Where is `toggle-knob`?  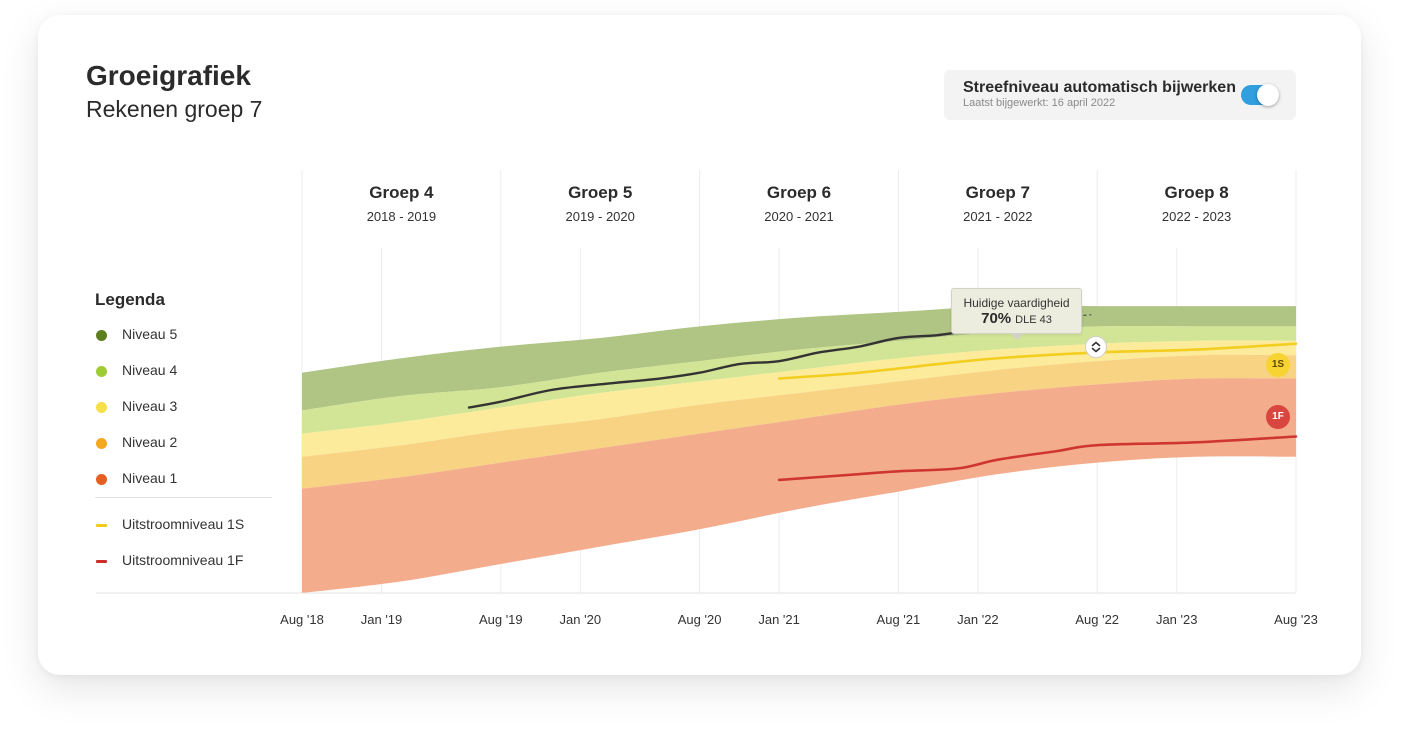 toggle-knob is located at coordinates (1268, 95).